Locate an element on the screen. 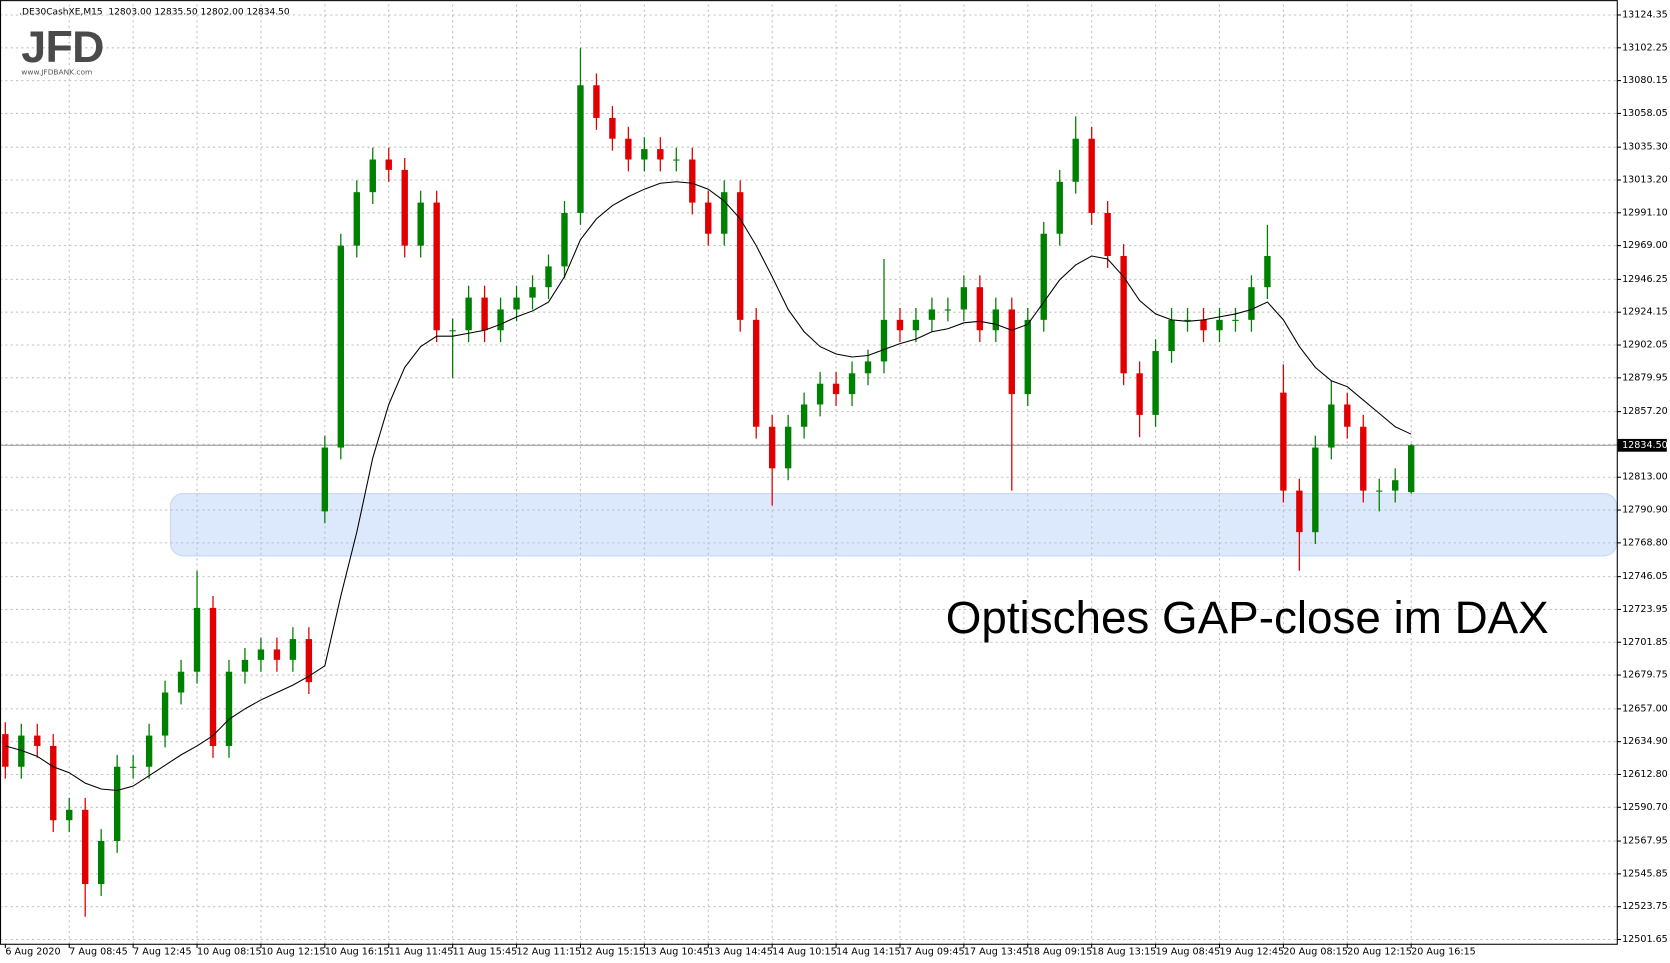 The height and width of the screenshot is (963, 1670). last-price-label: 12834.50 is located at coordinates (1645, 445).